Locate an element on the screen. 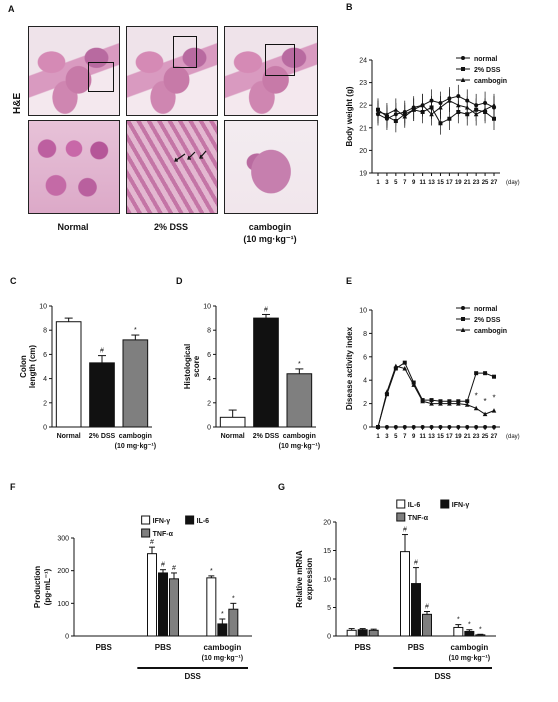 This screenshot has width=558, height=702. chart-b-x-tick-label: 1 is located at coordinates (378, 183).